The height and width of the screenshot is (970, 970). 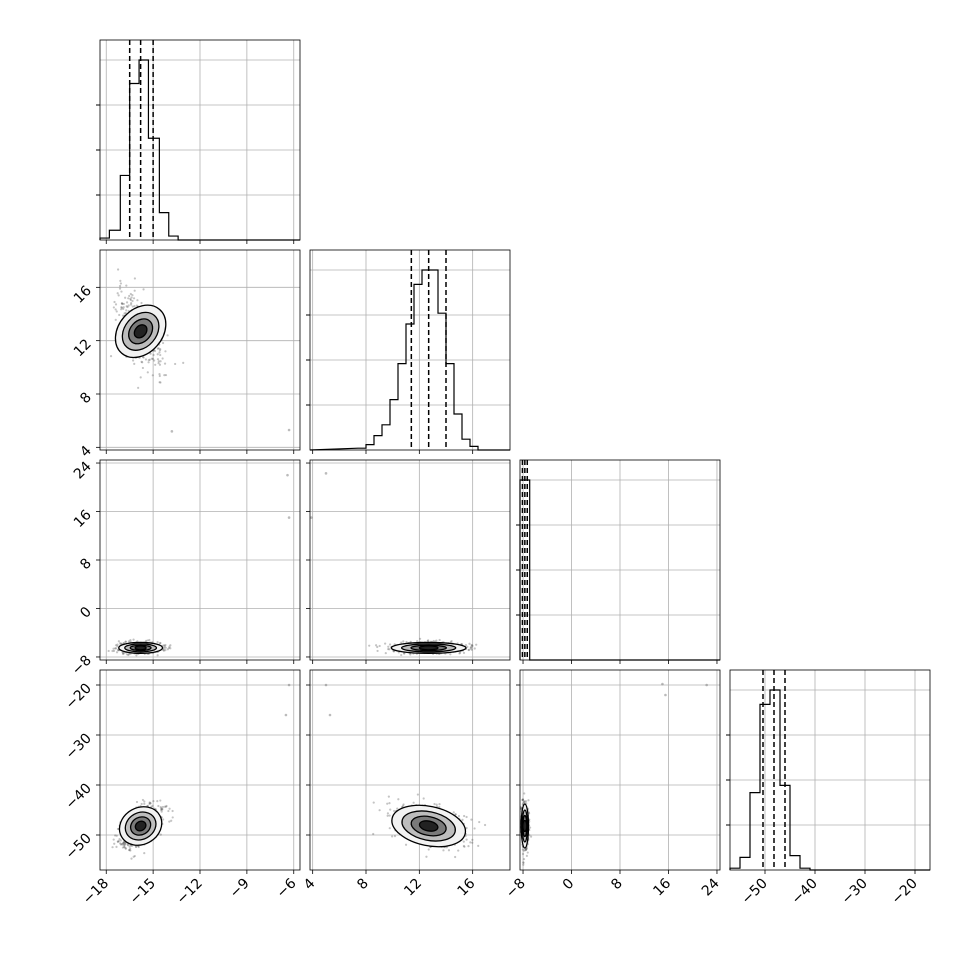 What do you see at coordinates (143, 892) in the screenshot?
I see `x-tick-label: −15` at bounding box center [143, 892].